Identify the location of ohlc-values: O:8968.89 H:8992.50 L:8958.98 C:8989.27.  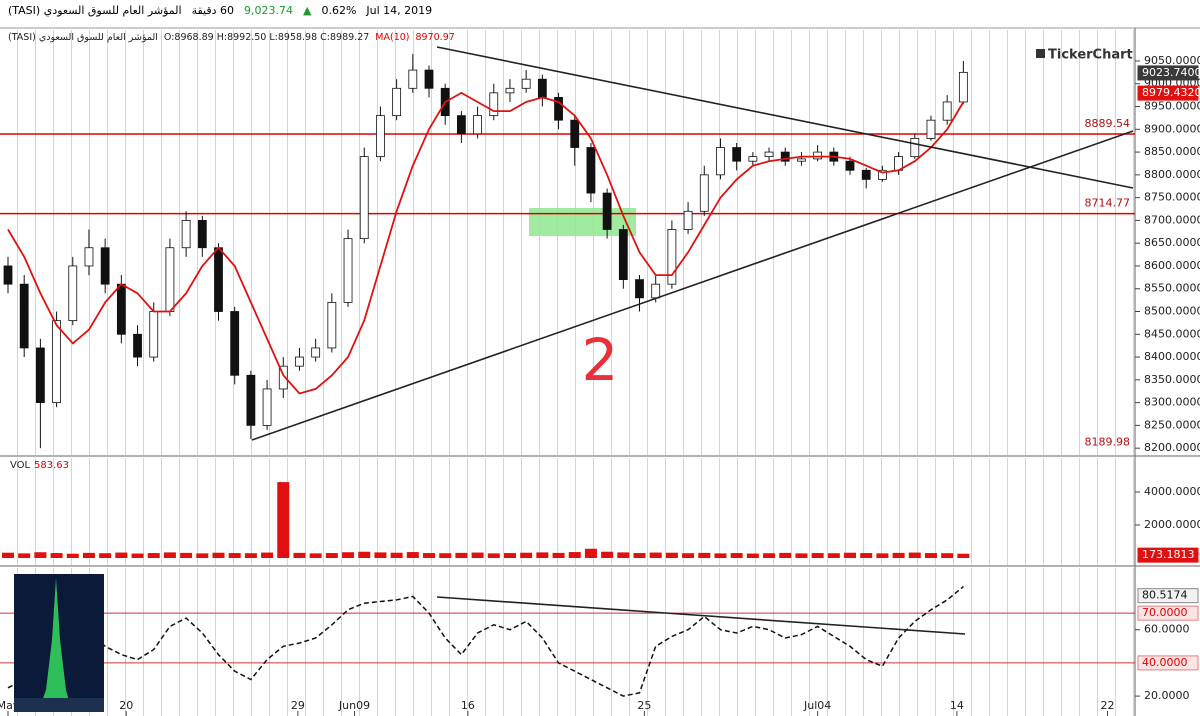
(266, 37).